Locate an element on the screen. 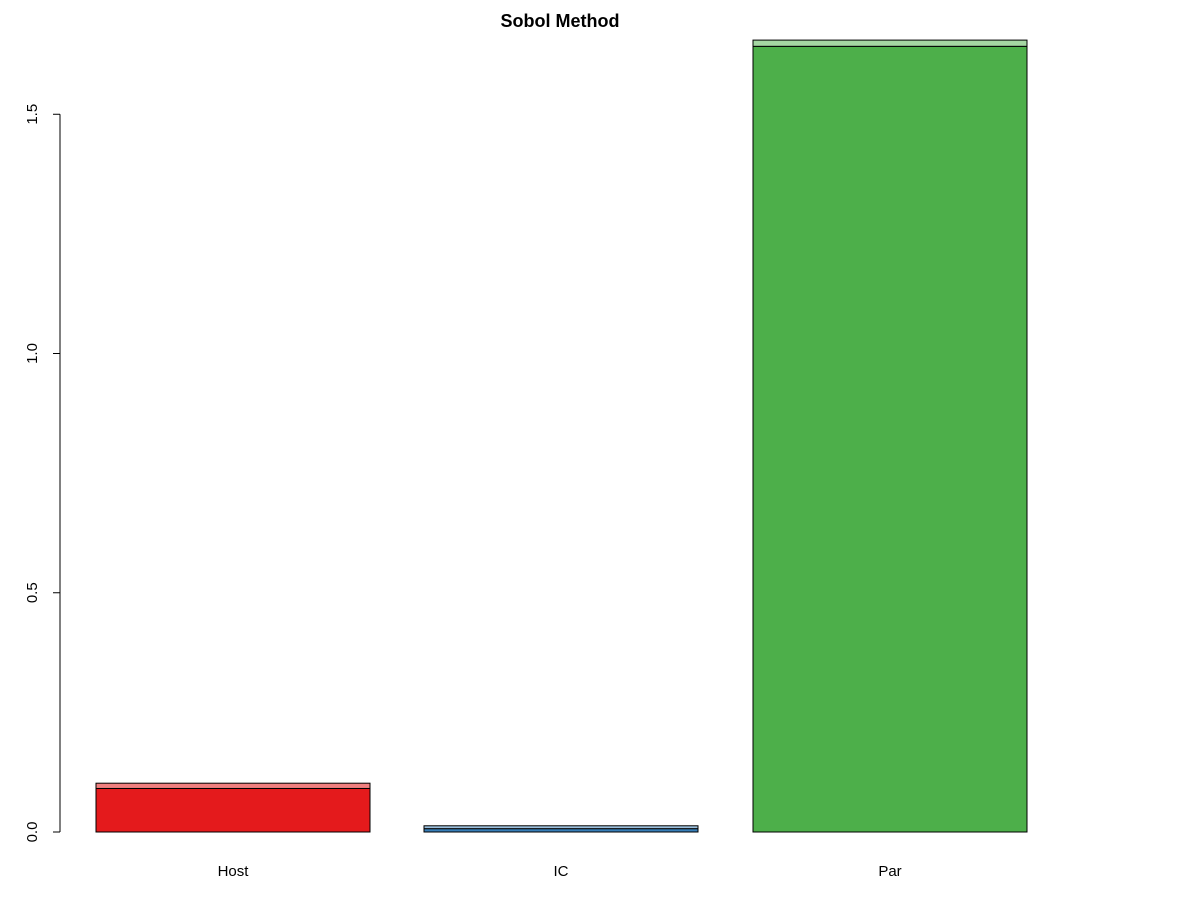  bar-host-top is located at coordinates (233, 785).